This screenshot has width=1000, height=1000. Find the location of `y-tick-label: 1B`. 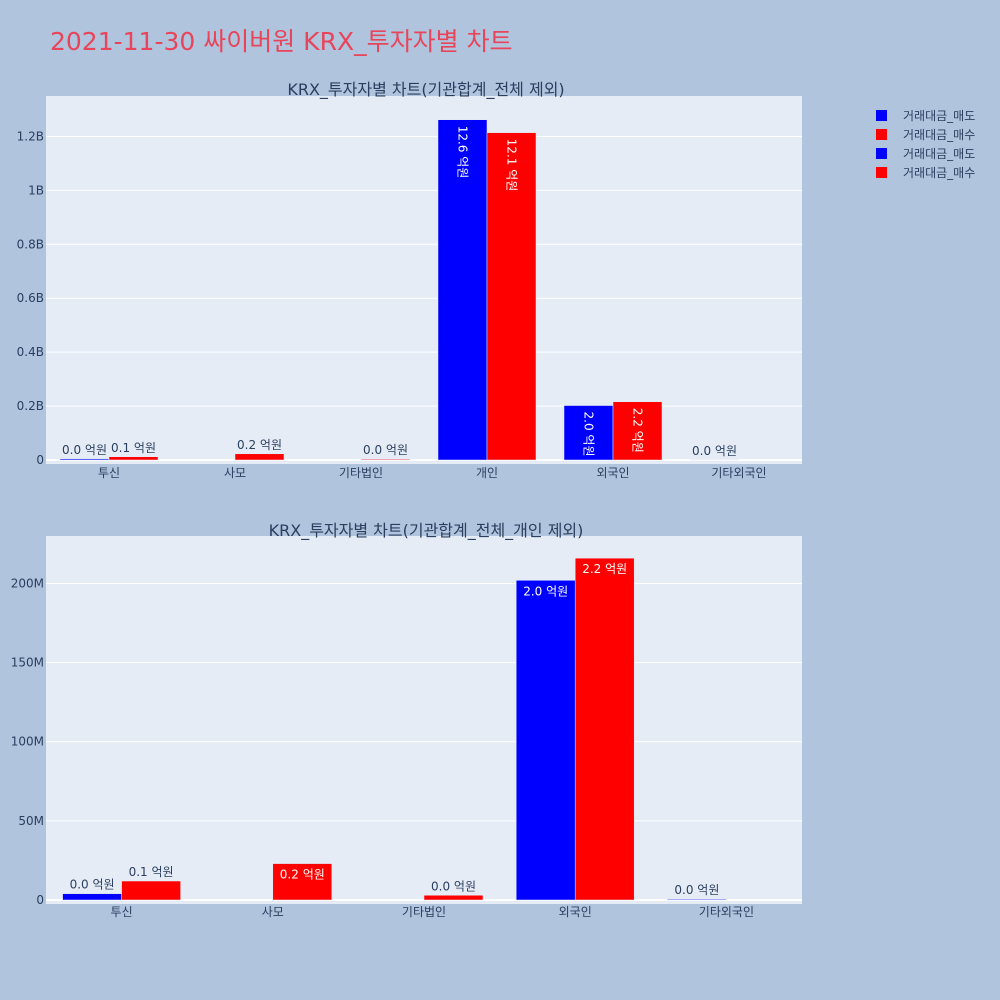

y-tick-label: 1B is located at coordinates (36, 190).